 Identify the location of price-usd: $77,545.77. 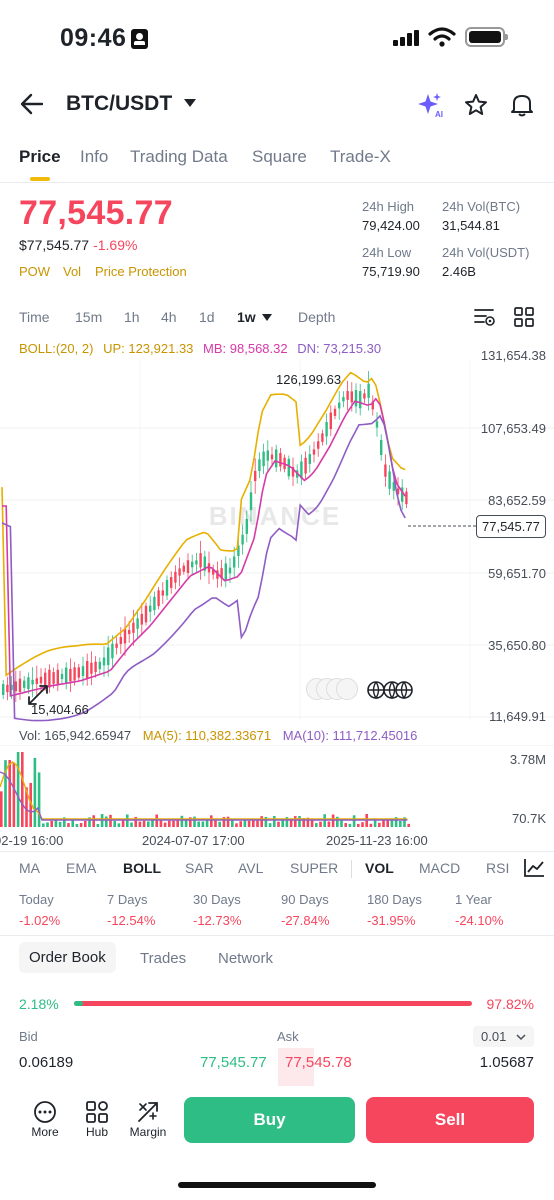
(54, 245).